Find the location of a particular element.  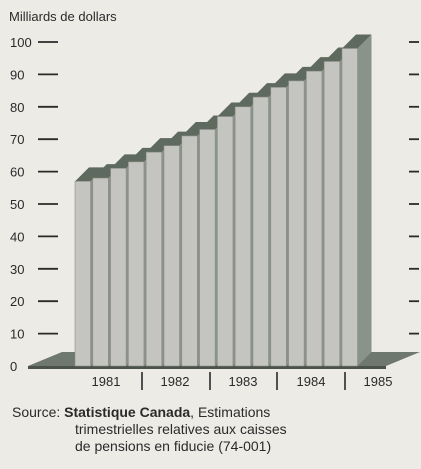

y-tick-label: 90 is located at coordinates (17, 74).